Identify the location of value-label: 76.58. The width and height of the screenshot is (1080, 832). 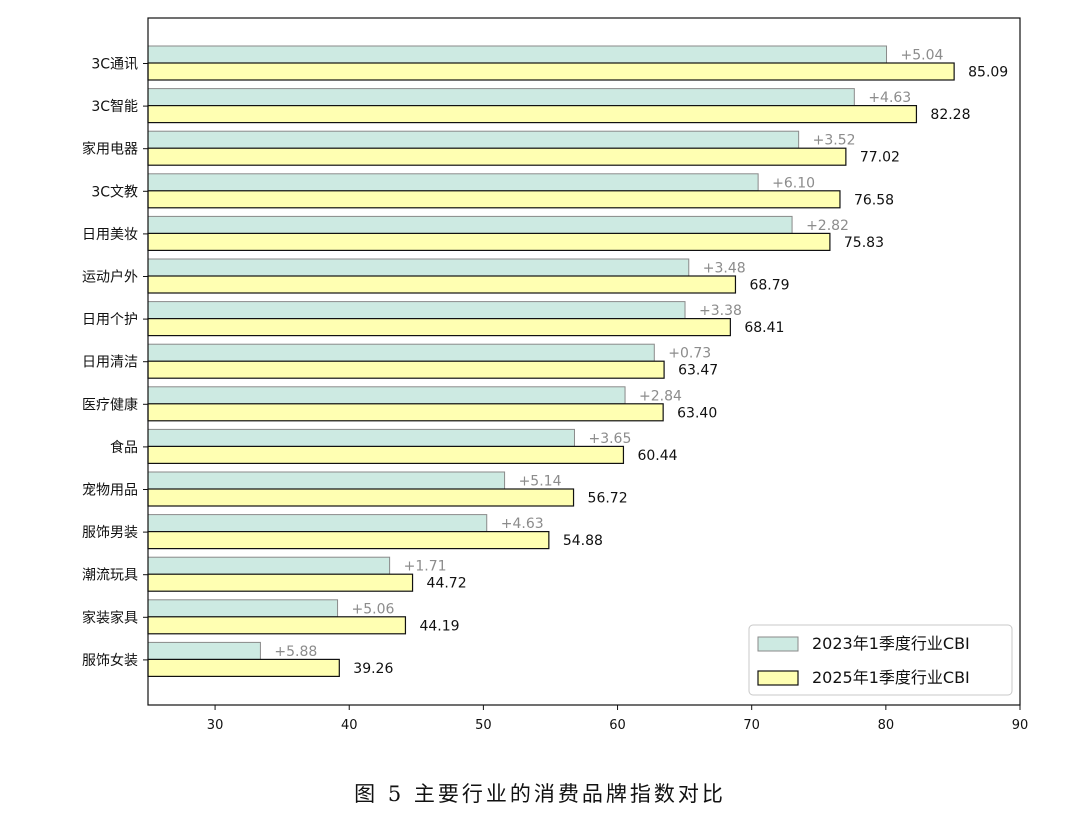
(874, 200).